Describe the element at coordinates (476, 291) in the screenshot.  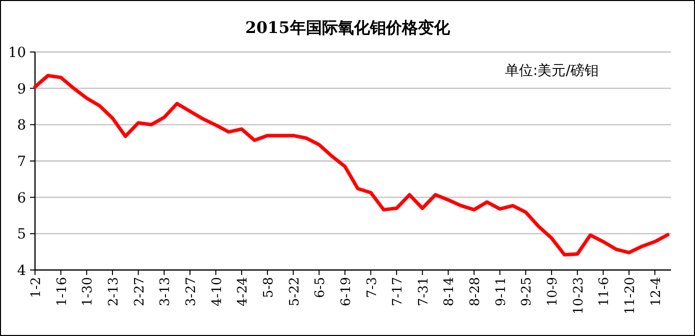
I see `x-tick-label: 8-28` at that location.